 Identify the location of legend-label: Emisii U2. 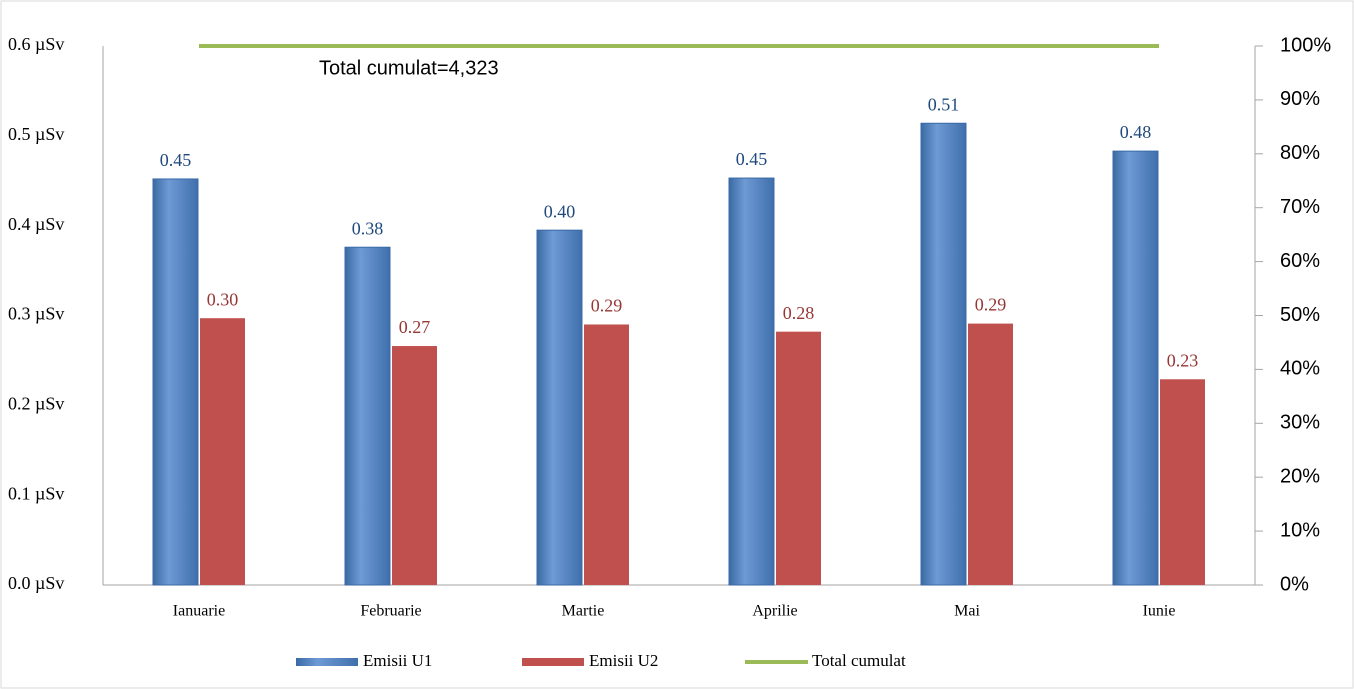
(623, 660).